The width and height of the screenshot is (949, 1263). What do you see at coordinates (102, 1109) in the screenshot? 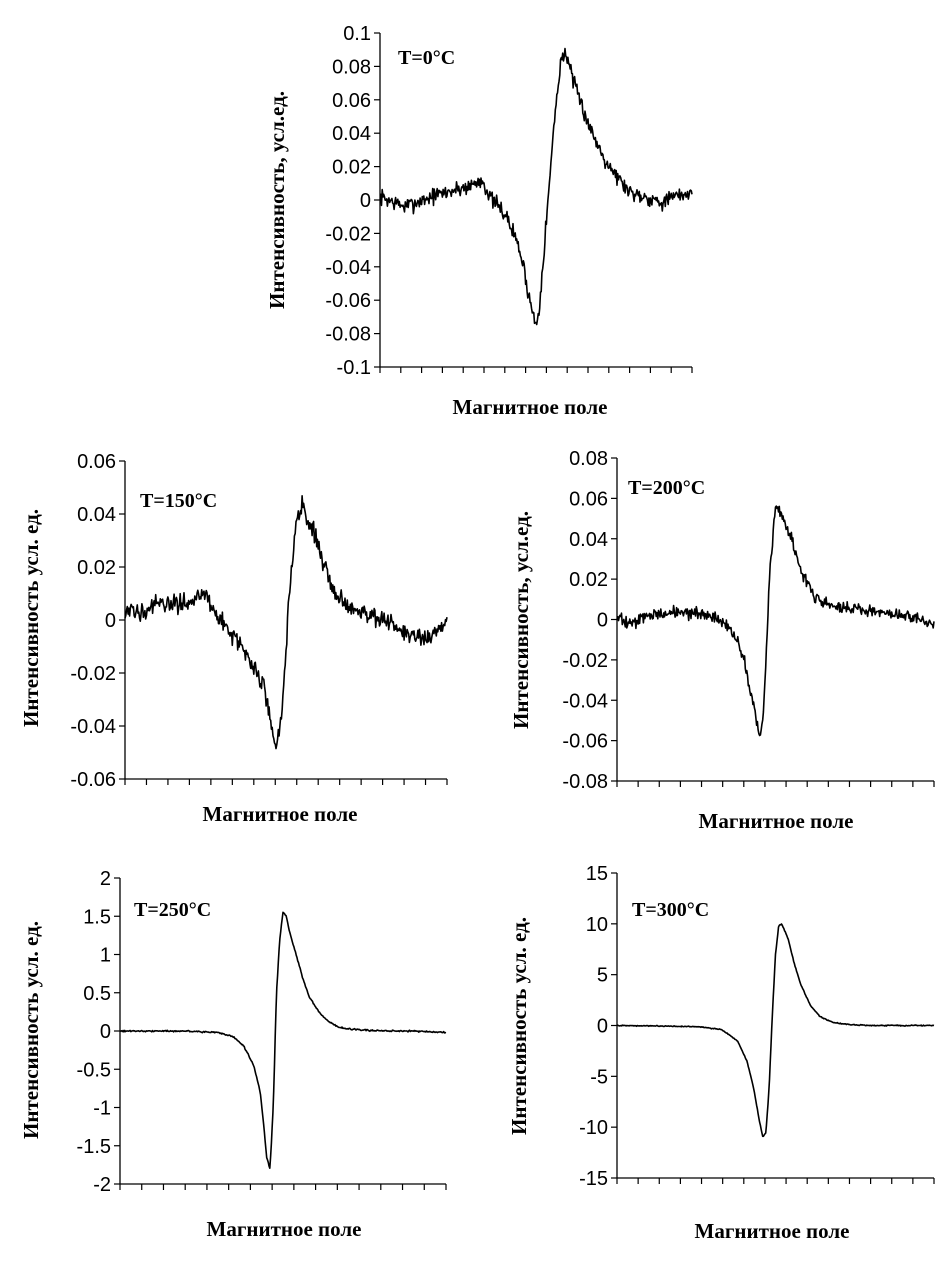
I see `y-tick-label-t250: -1` at bounding box center [102, 1109].